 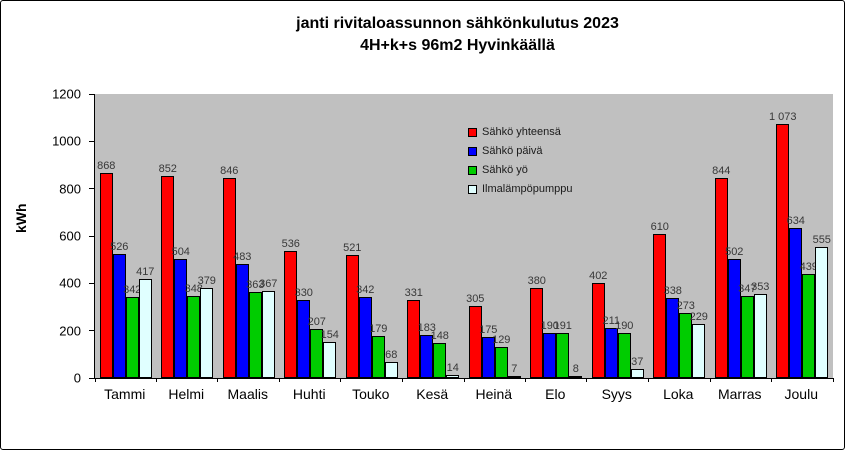 What do you see at coordinates (249, 236) in the screenshot?
I see `bar-group: 846 483 363 367` at bounding box center [249, 236].